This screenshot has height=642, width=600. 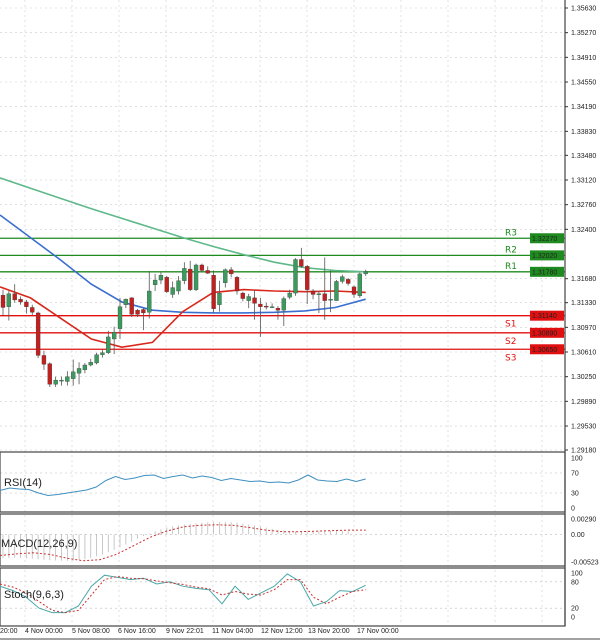 I want to click on level-price-label: 1.30650, so click(x=544, y=350).